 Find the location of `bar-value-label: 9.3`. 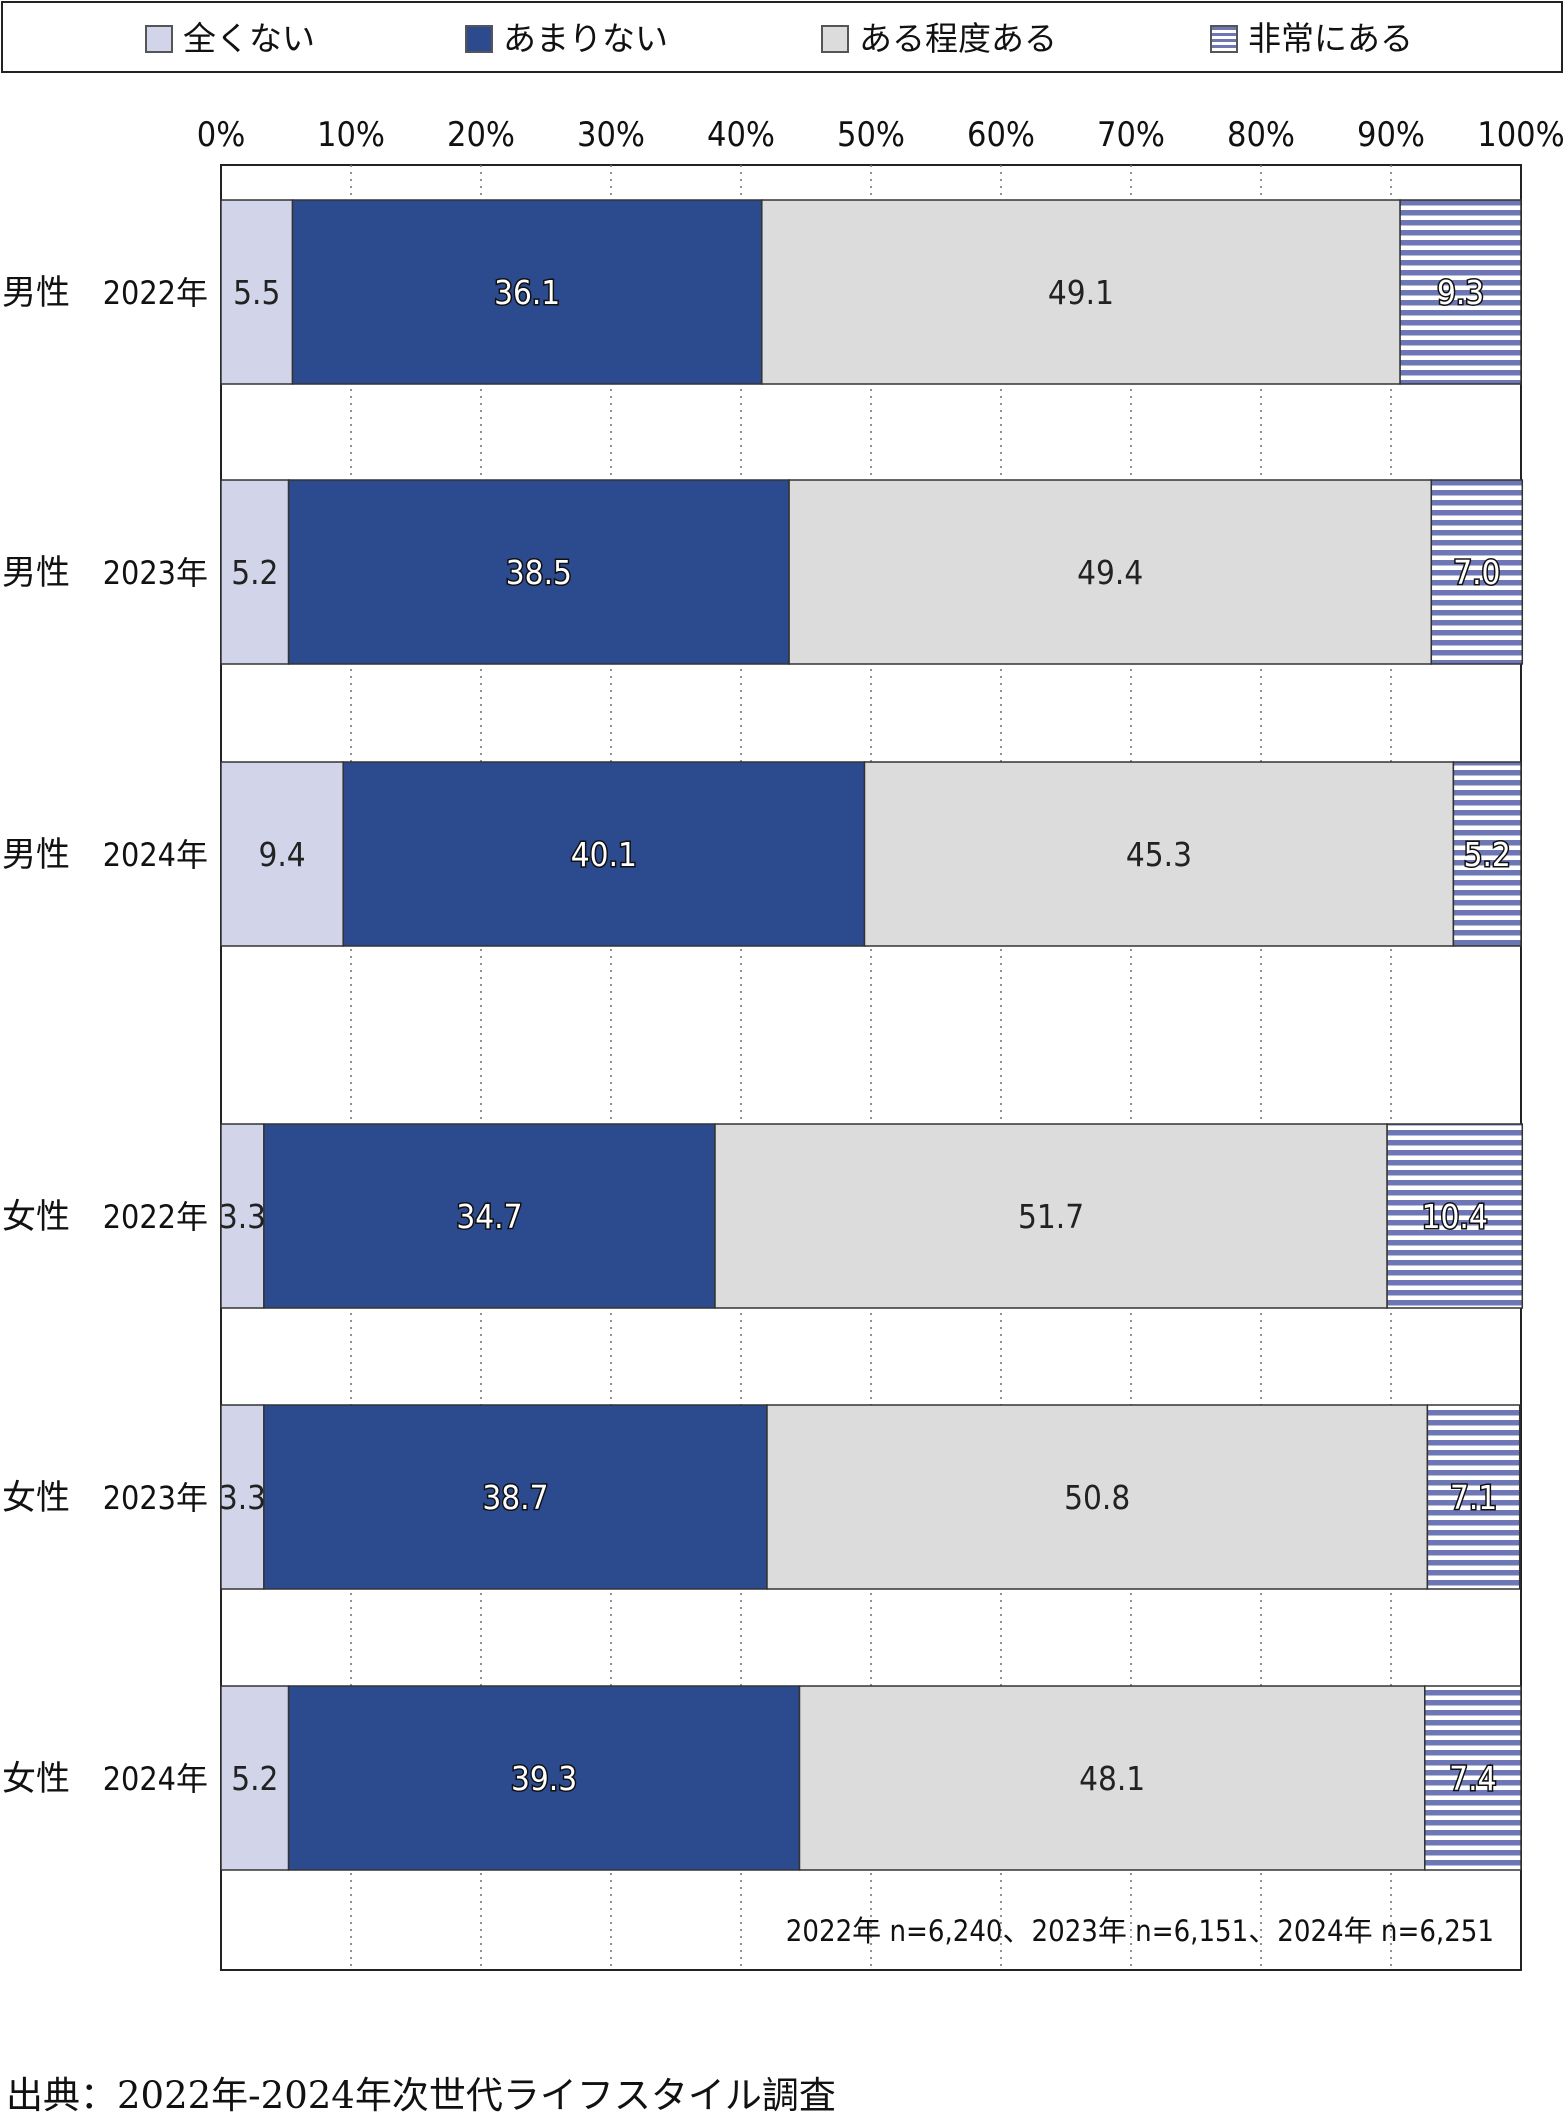

bar-value-label: 9.3 is located at coordinates (1460, 292).